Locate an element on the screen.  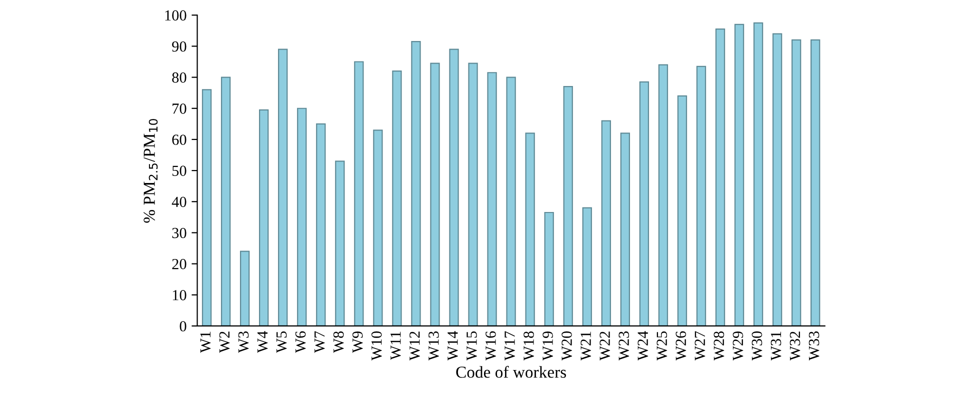
x-tick-label: W6 is located at coordinates (300, 342).